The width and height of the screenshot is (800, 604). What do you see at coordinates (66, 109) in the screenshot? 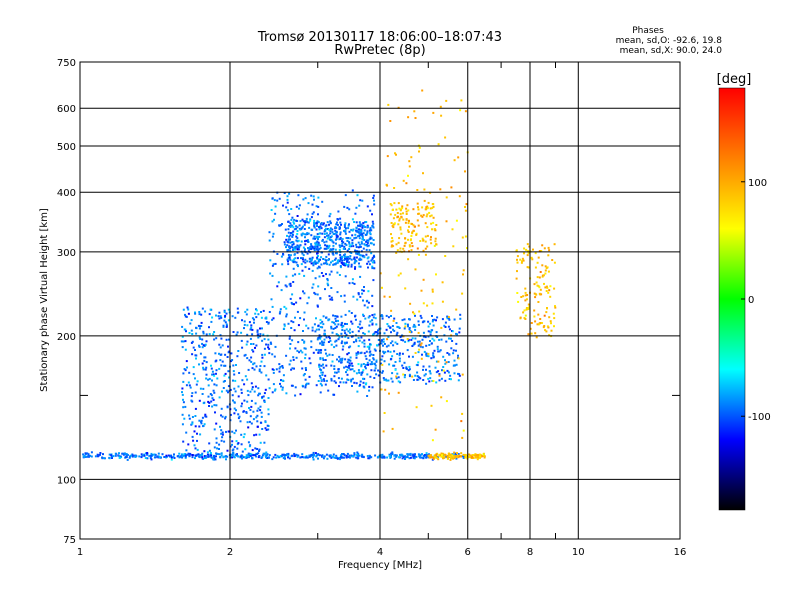
I see `y-tick-label: 600` at bounding box center [66, 109].